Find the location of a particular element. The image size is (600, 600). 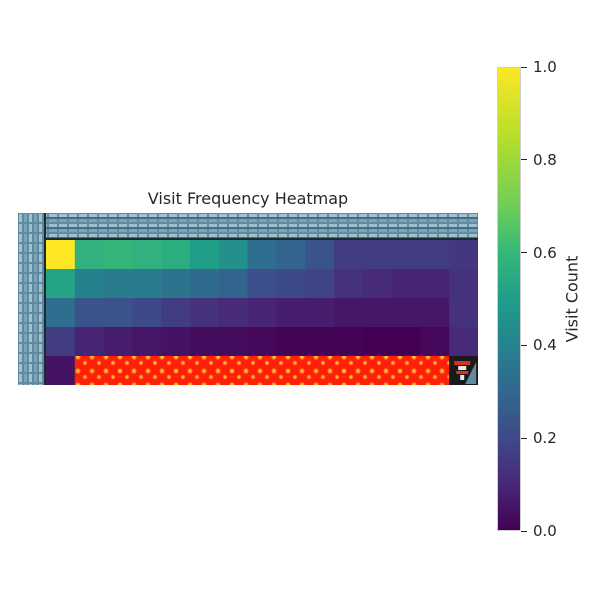

scene-overlay is located at coordinates (262, 370).